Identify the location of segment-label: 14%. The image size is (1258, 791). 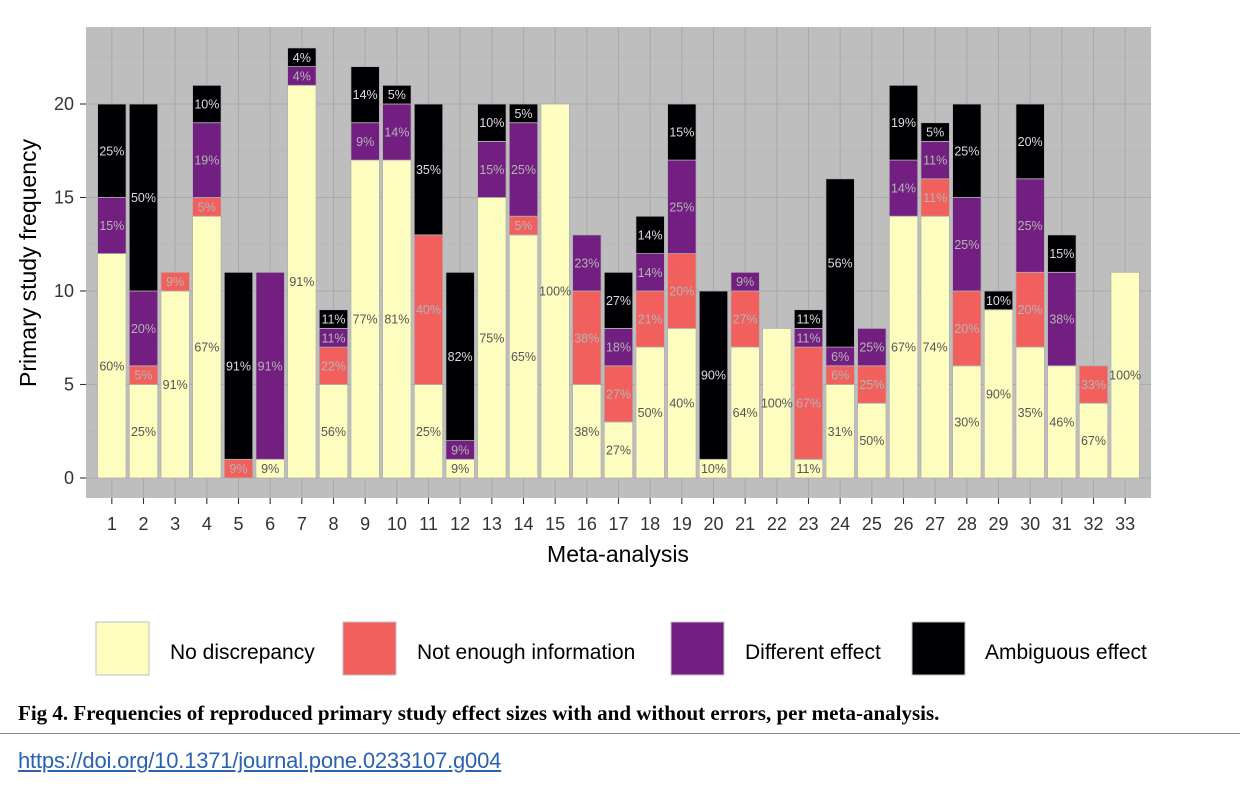
(650, 235).